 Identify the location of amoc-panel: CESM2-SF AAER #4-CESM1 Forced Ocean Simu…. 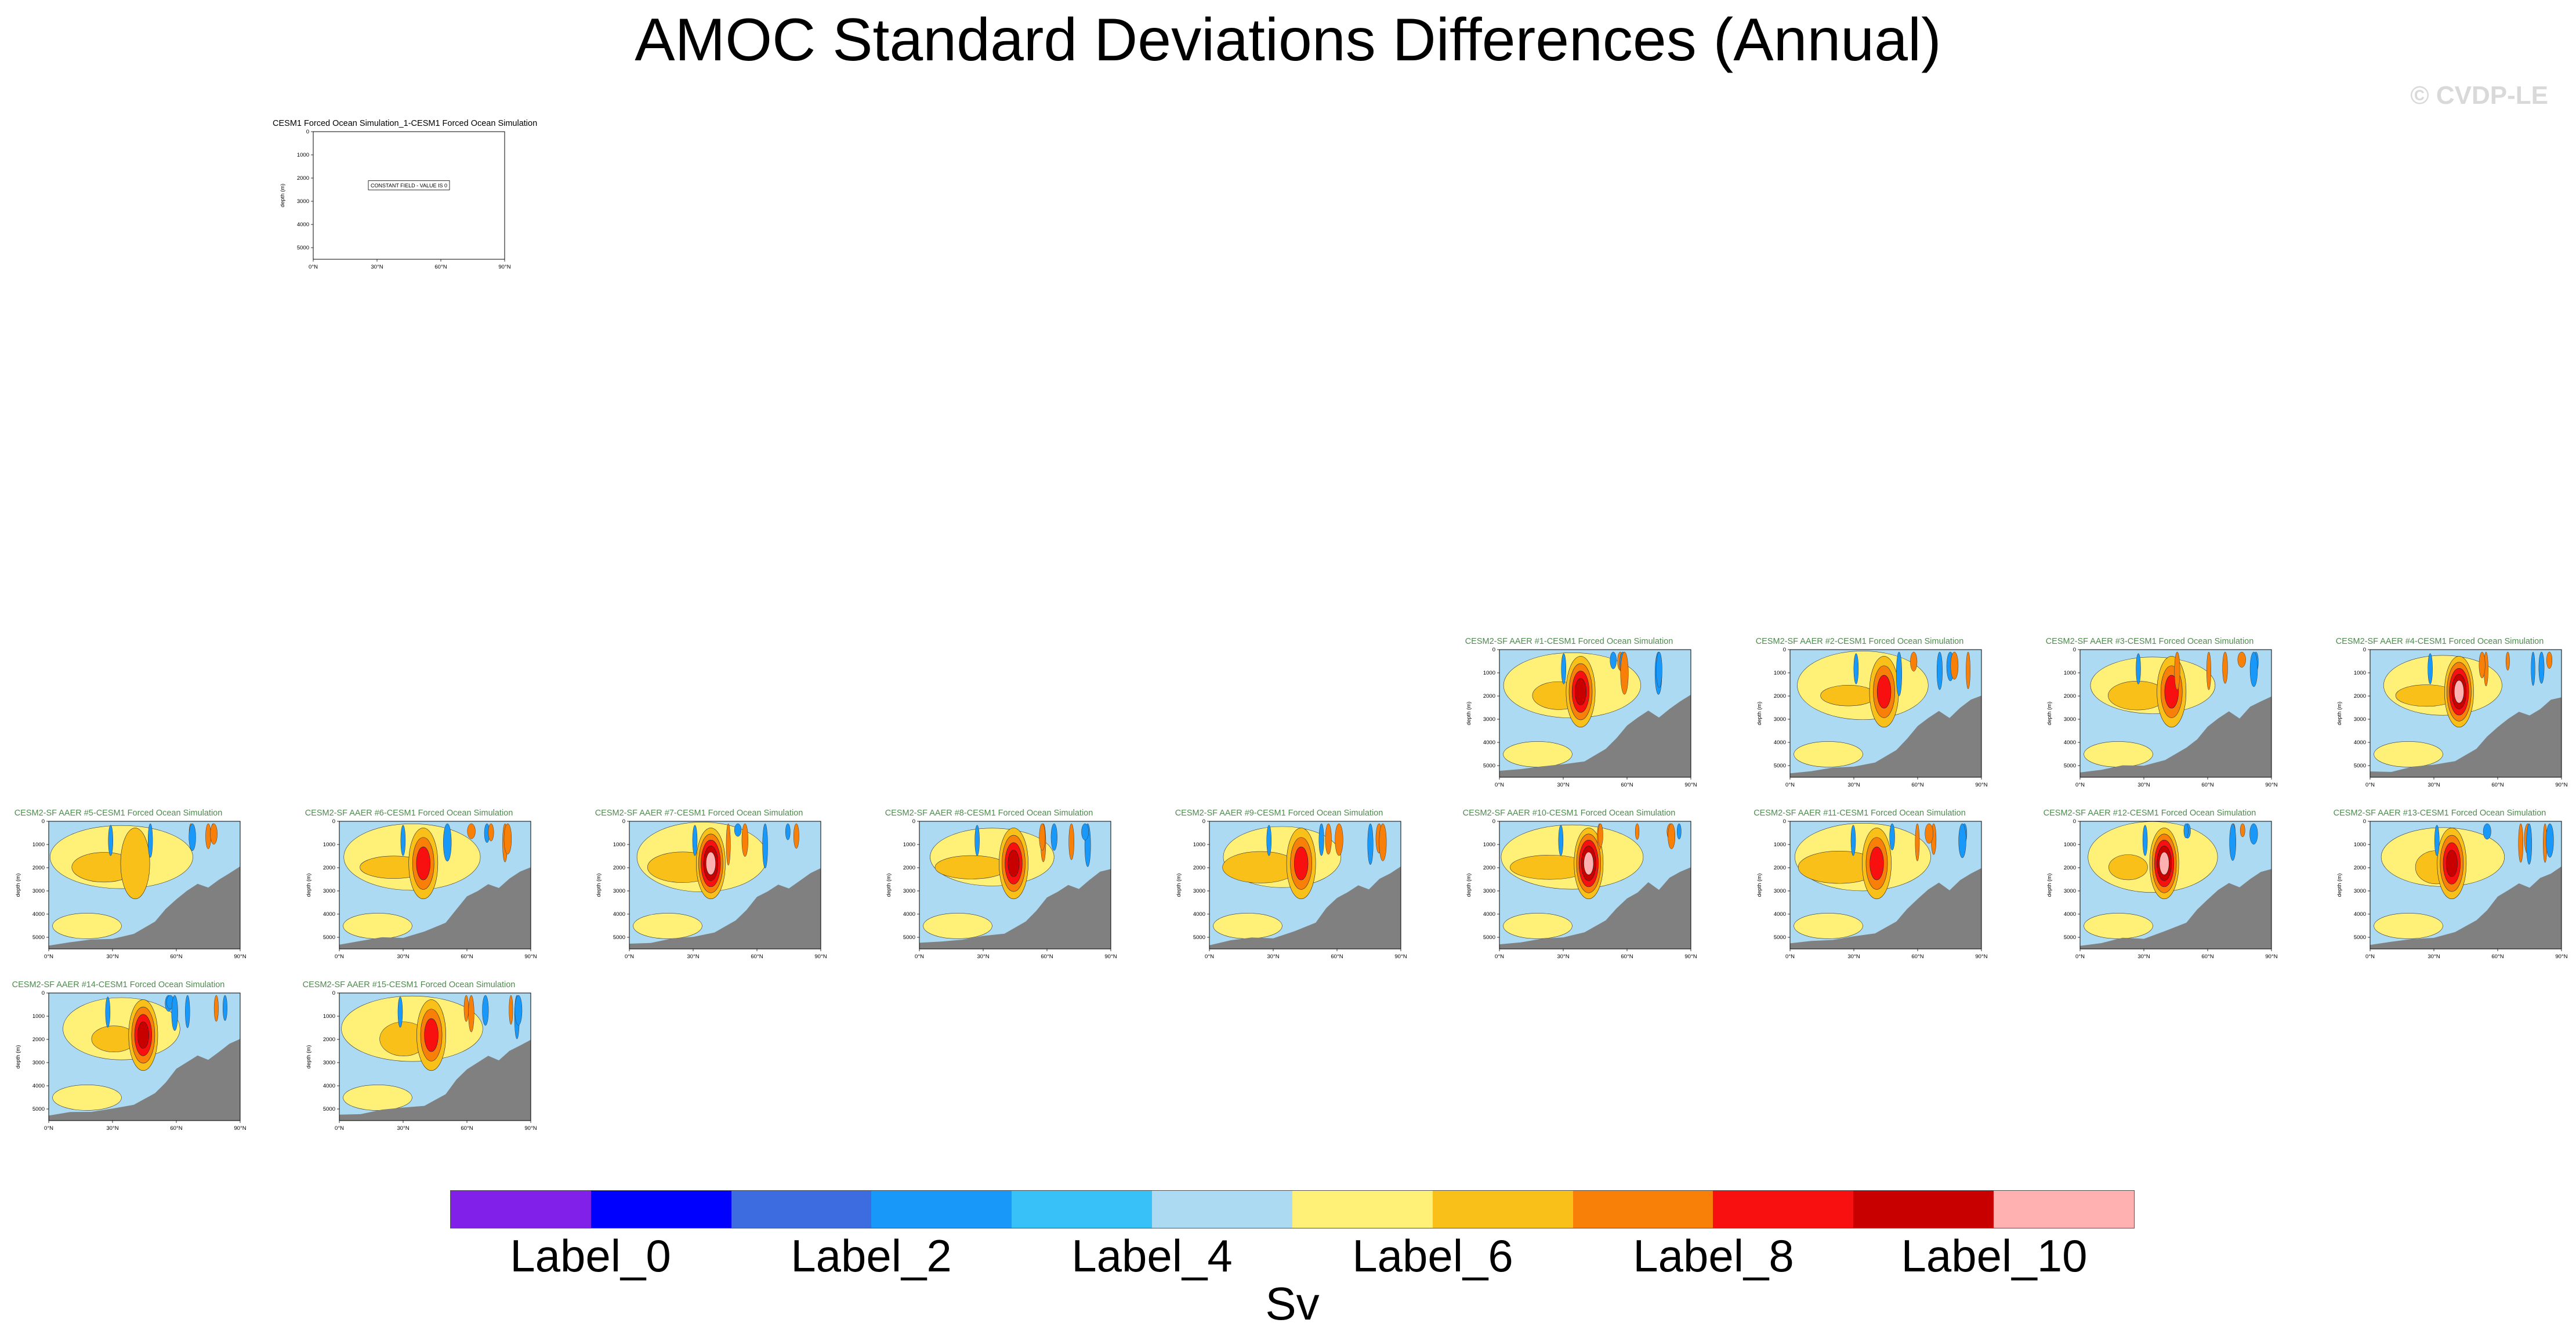
(2449, 724).